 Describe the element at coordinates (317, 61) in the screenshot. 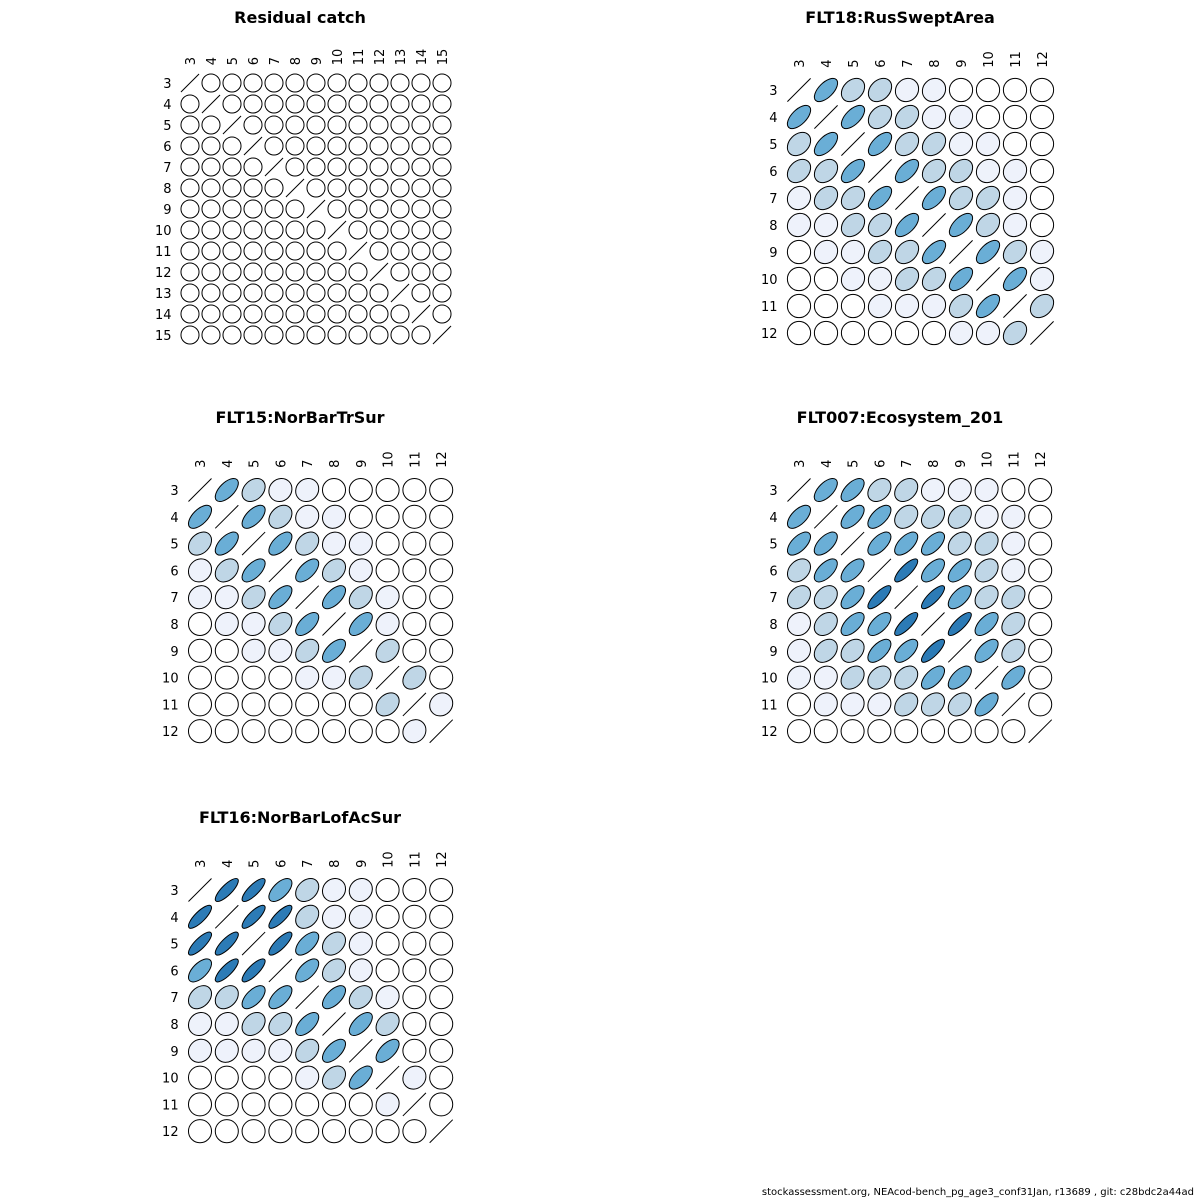

I see `column-label: 9` at that location.